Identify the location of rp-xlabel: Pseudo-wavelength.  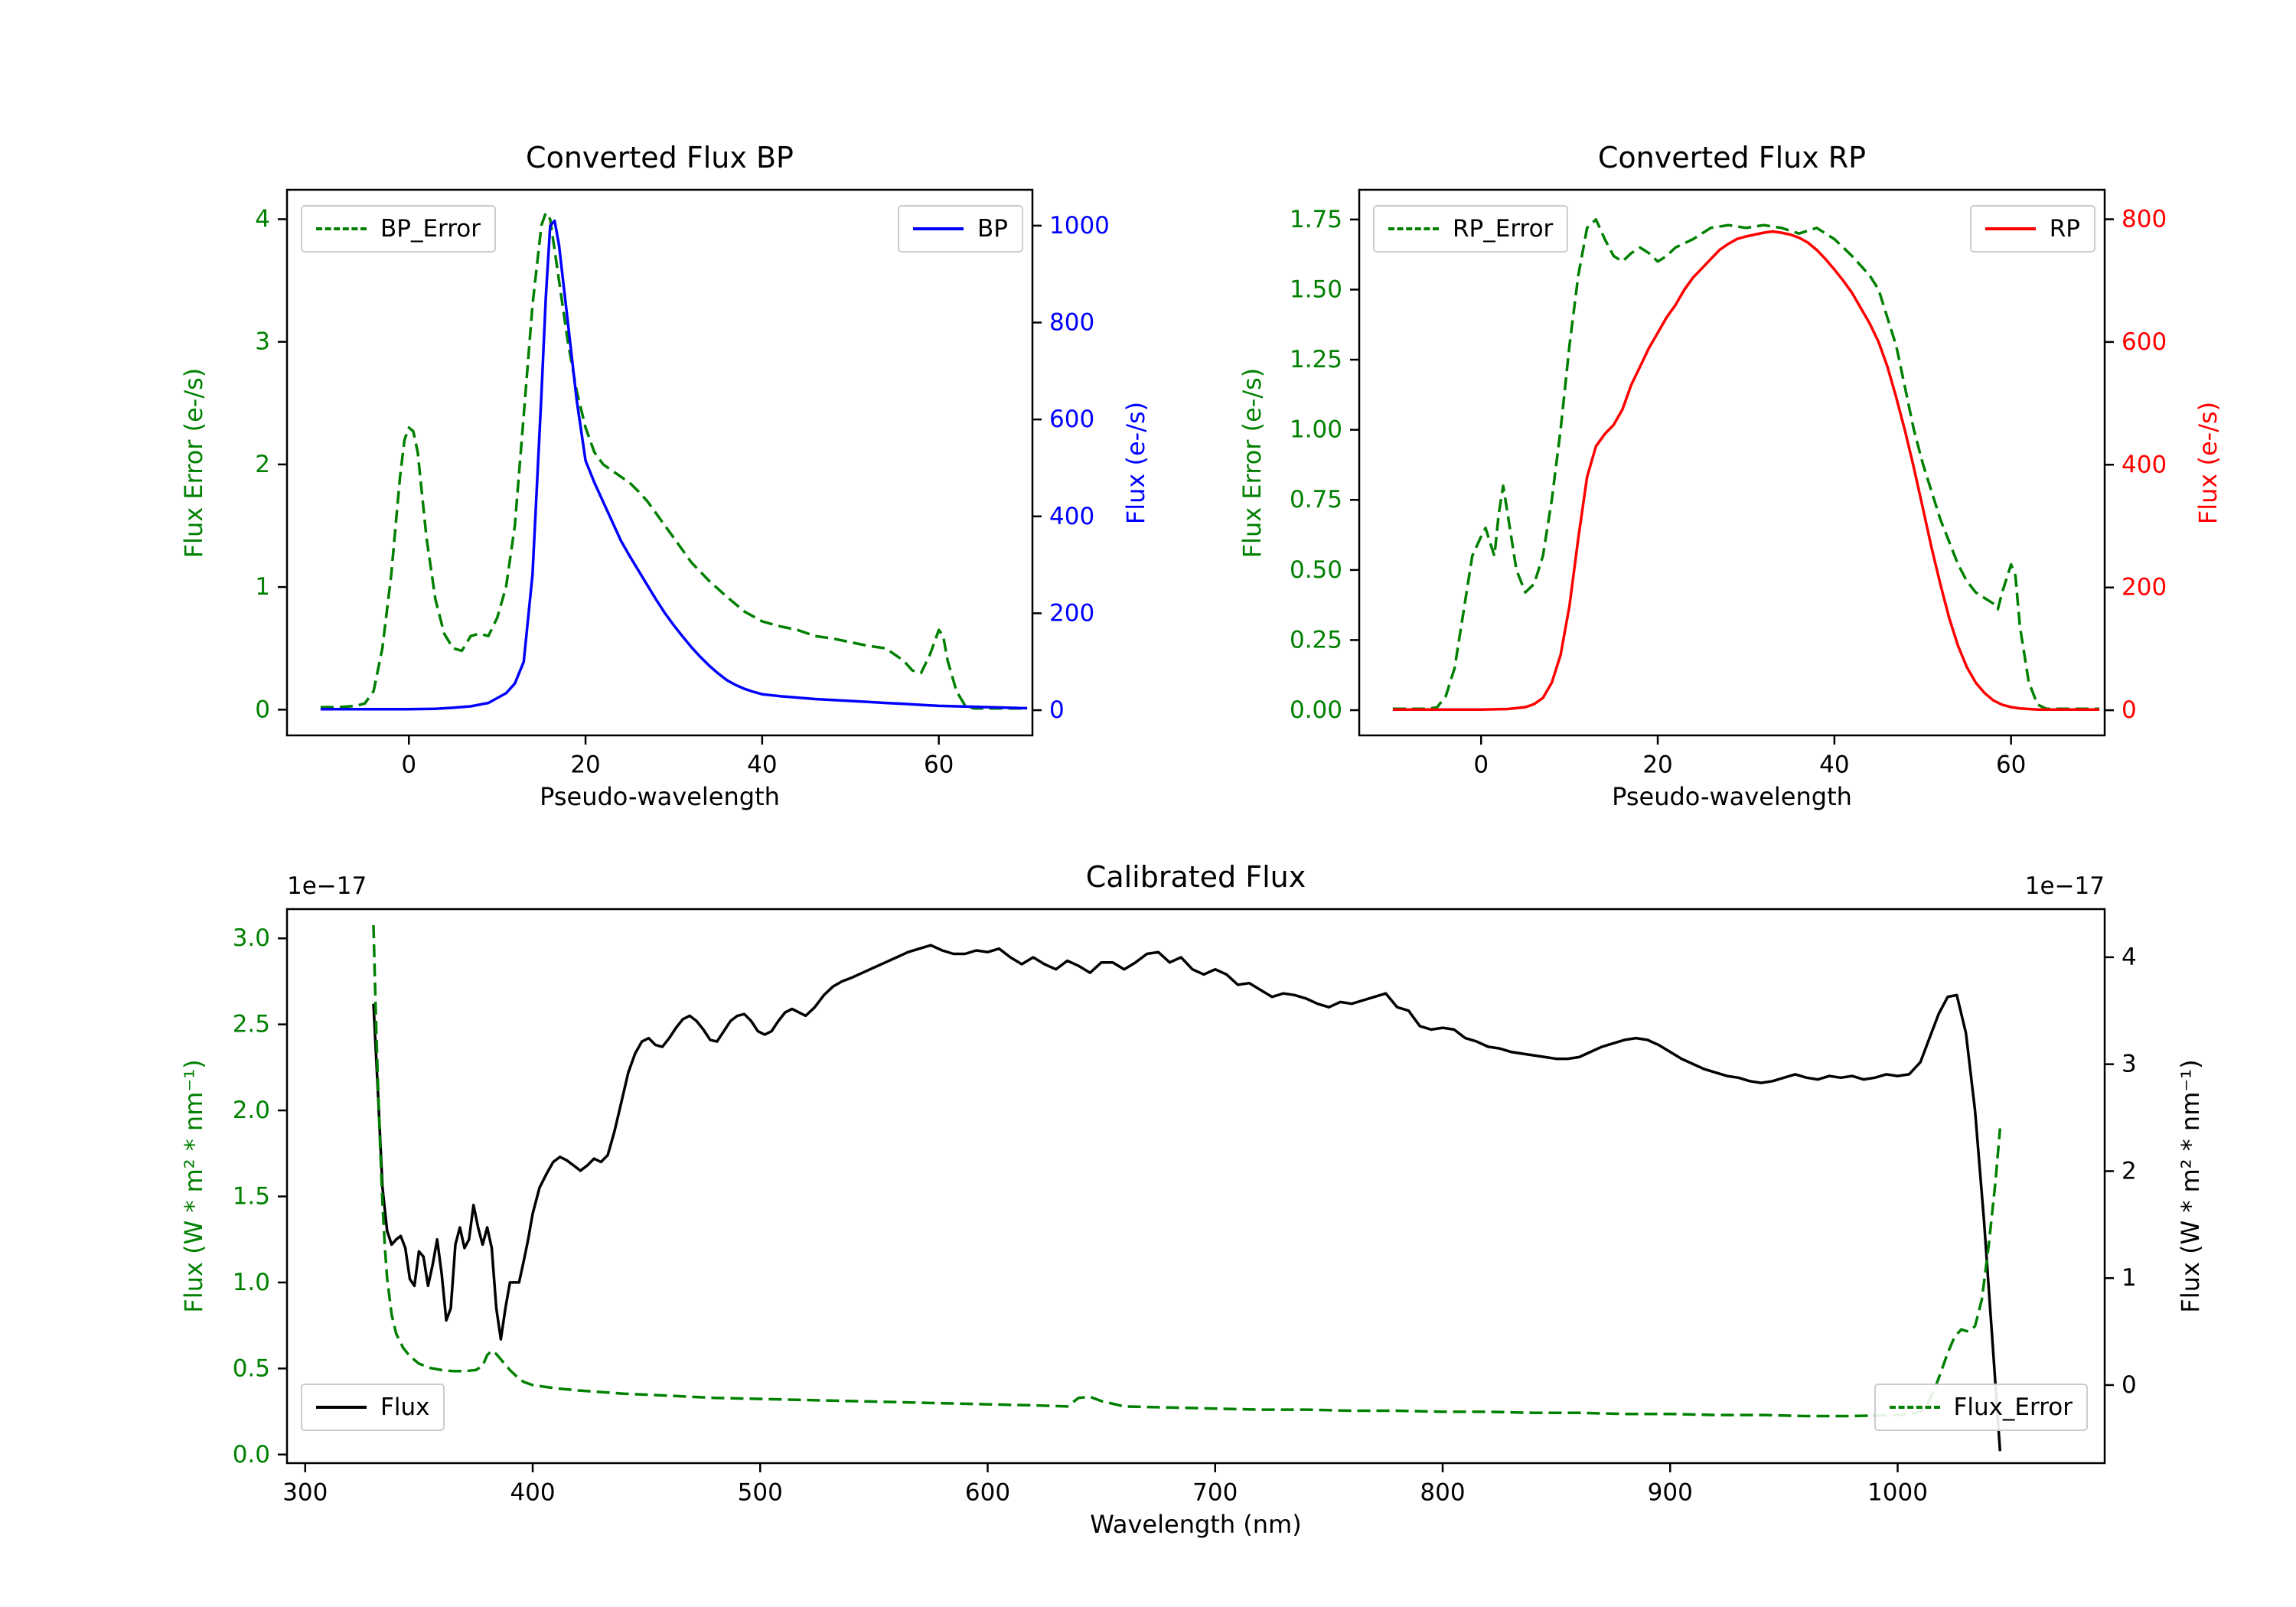
(1732, 796).